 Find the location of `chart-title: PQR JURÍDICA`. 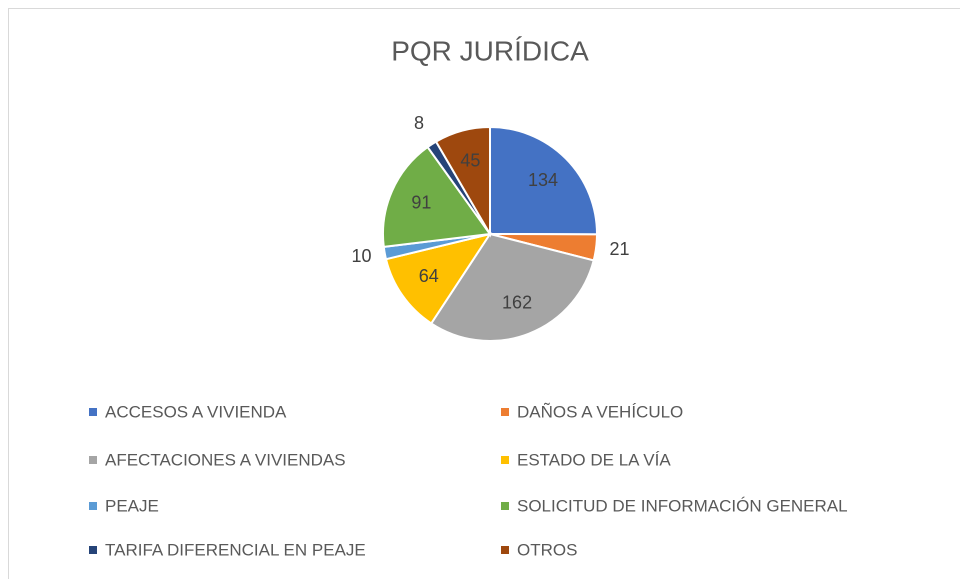

chart-title: PQR JURÍDICA is located at coordinates (490, 50).